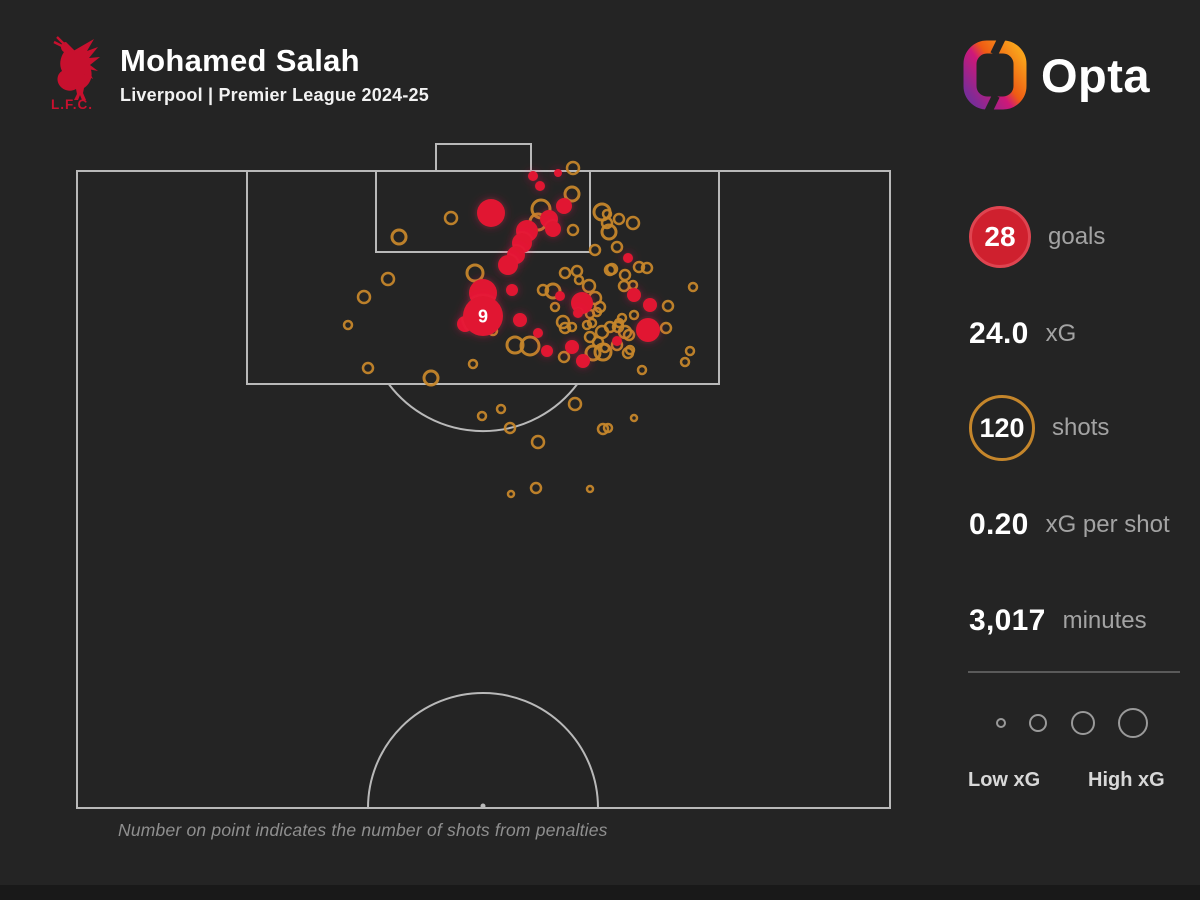 Image resolution: width=1200 pixels, height=900 pixels. I want to click on penalty-shots-marker, so click(483, 316).